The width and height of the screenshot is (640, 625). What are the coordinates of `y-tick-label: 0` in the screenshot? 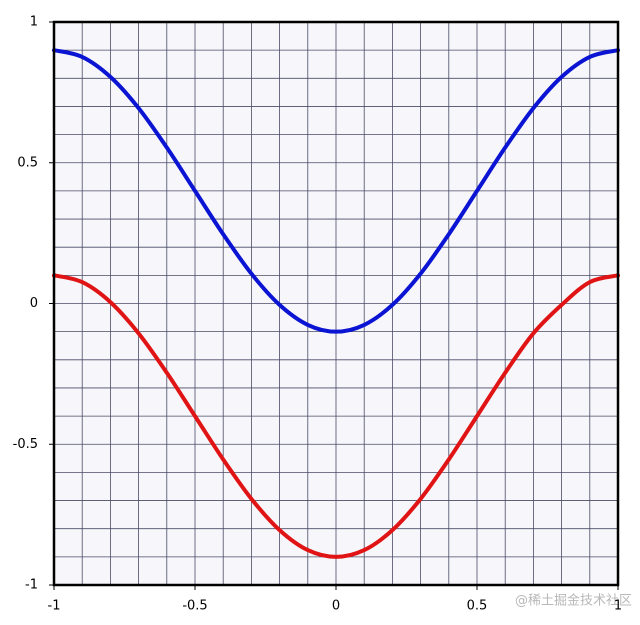 It's located at (34, 303).